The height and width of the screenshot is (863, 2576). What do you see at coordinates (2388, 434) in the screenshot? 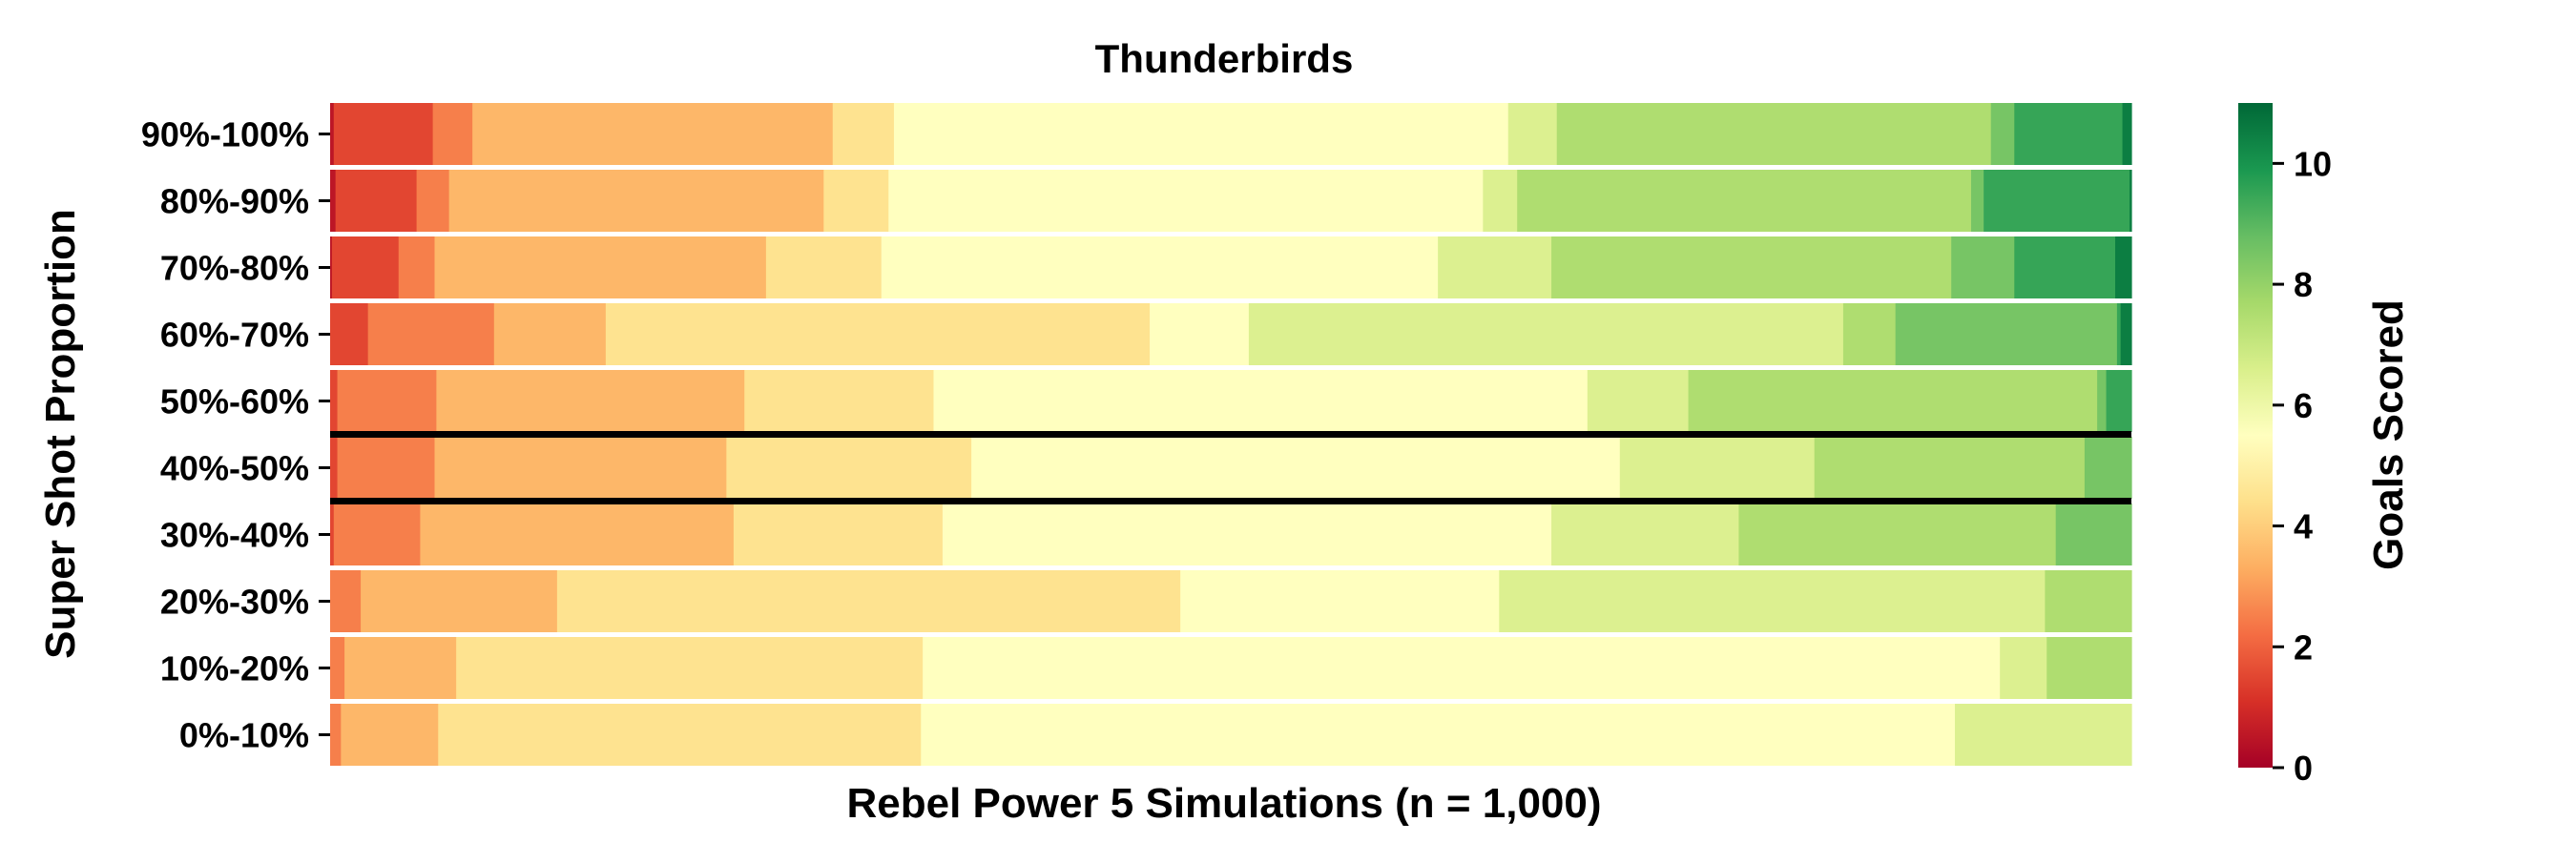
I see `colorbar-label: Goals Scored` at bounding box center [2388, 434].